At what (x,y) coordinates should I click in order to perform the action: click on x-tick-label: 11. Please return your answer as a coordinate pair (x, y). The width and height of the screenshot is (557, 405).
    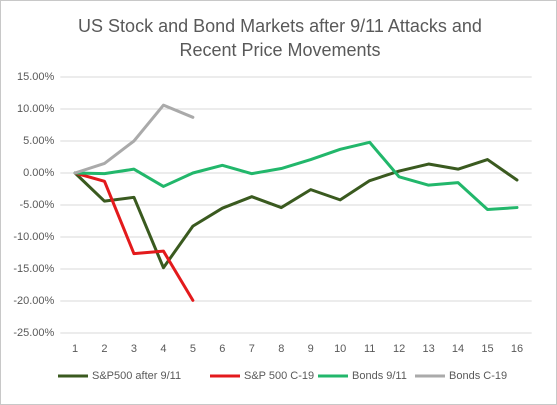
    Looking at the image, I should click on (369, 349).